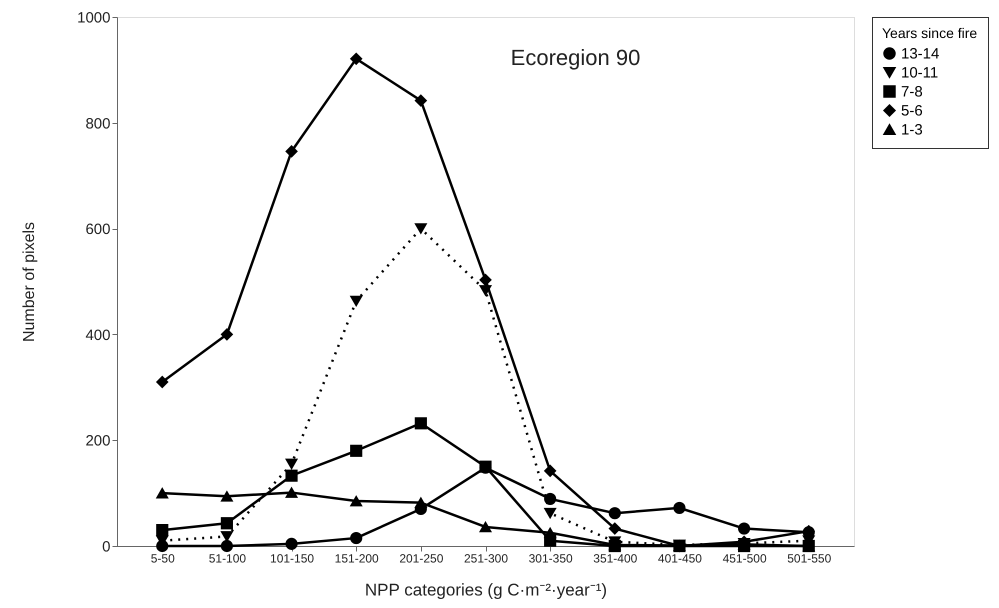 The image size is (999, 608). What do you see at coordinates (357, 559) in the screenshot?
I see `x-tick-label: 151-200` at bounding box center [357, 559].